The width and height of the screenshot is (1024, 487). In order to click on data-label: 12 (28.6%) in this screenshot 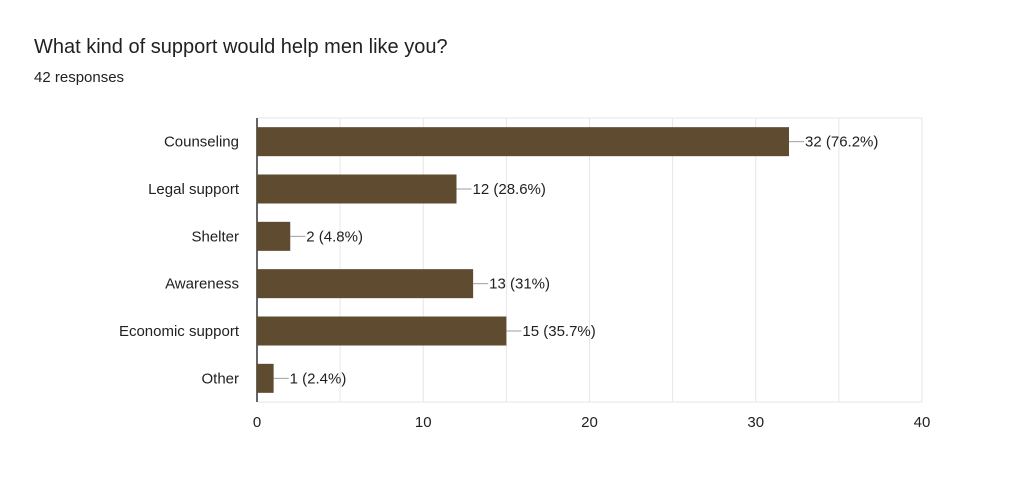, I will do `click(509, 189)`.